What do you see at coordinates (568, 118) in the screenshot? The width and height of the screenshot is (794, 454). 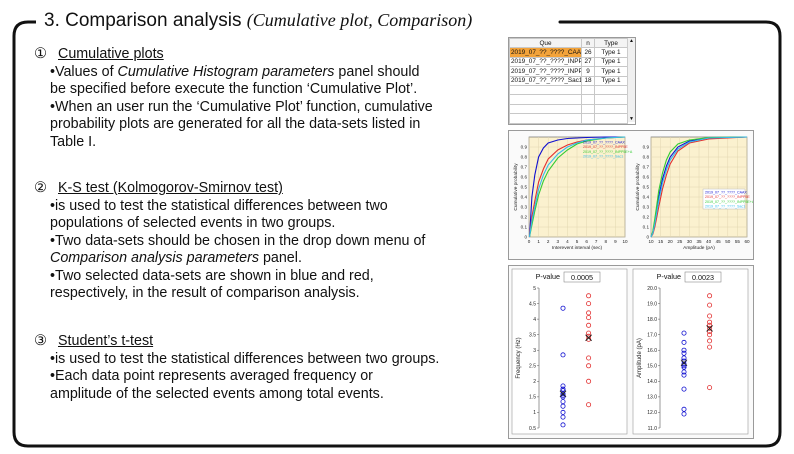 I see `table-row` at bounding box center [568, 118].